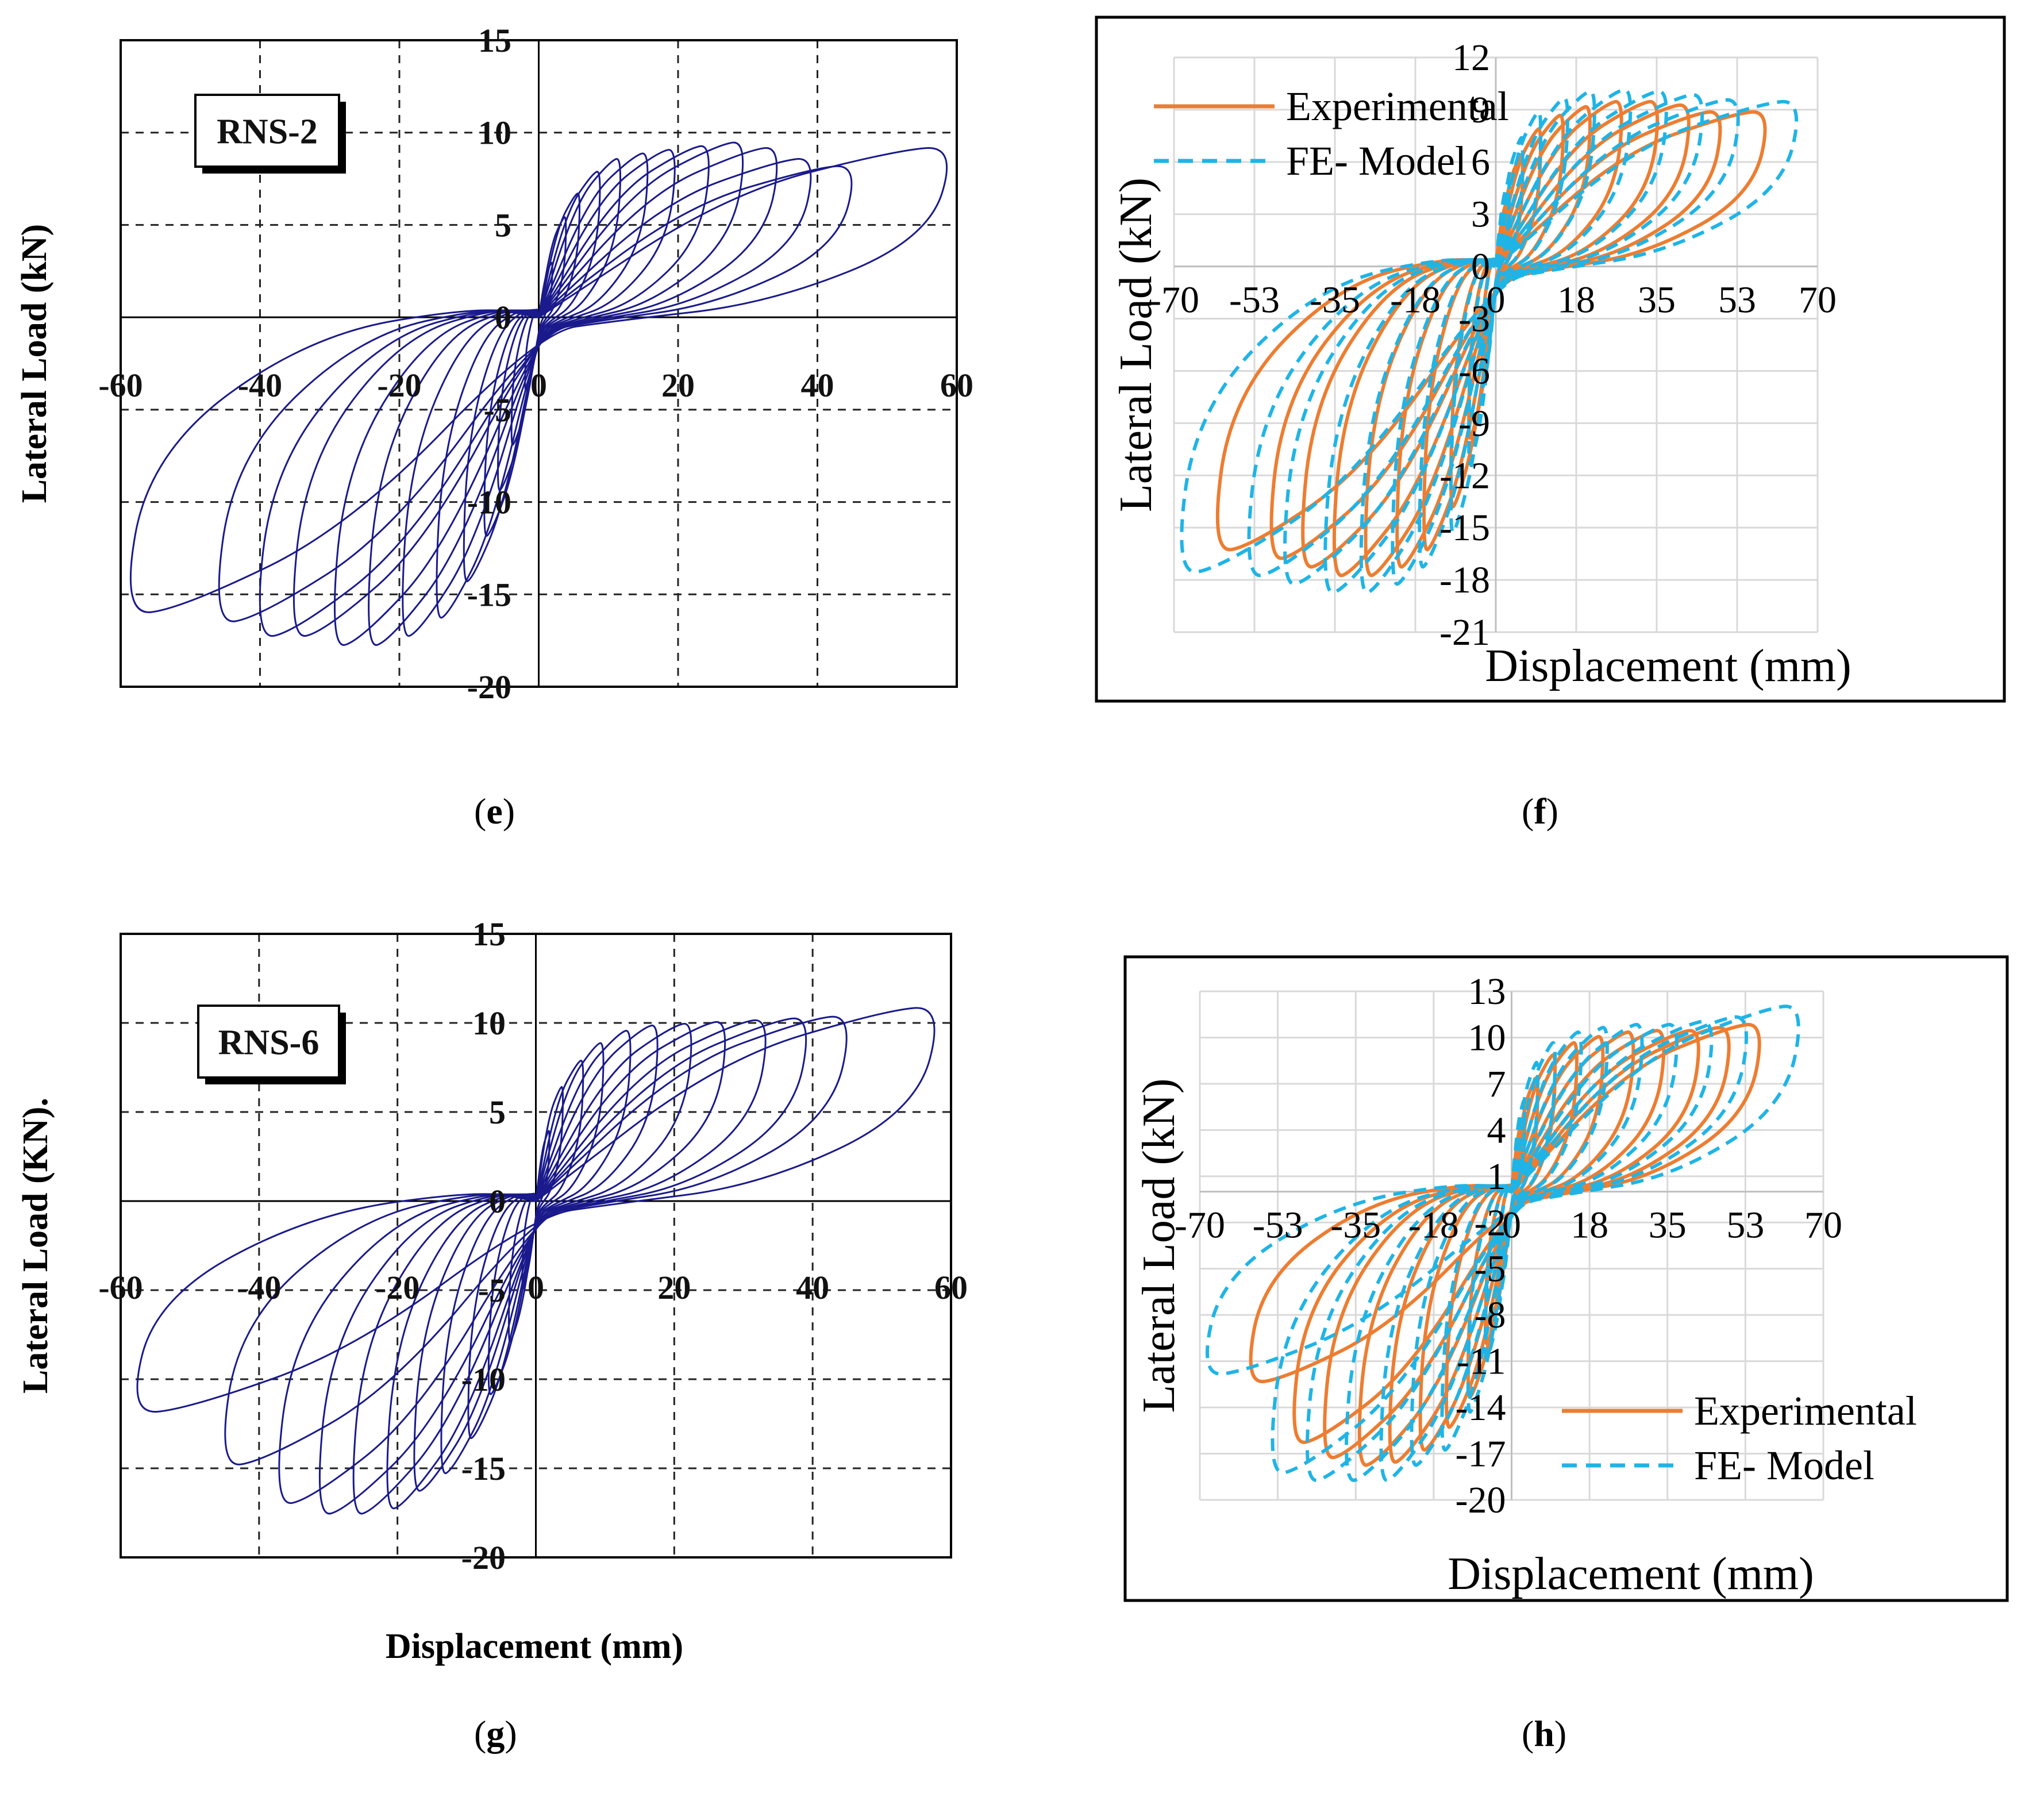 The image size is (2021, 1820). What do you see at coordinates (1540, 811) in the screenshot?
I see `caption-f: (f)` at bounding box center [1540, 811].